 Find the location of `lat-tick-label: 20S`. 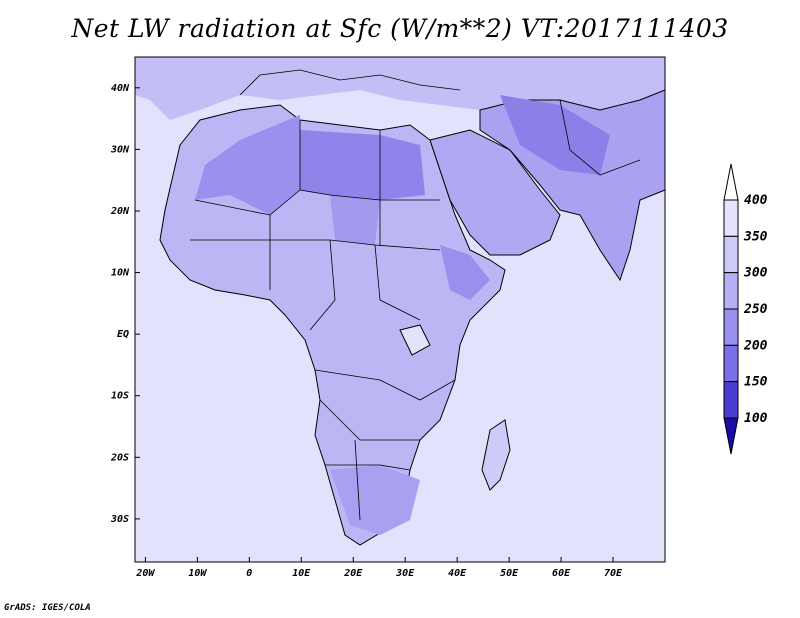

lat-tick-label: 20S is located at coordinates (119, 457).